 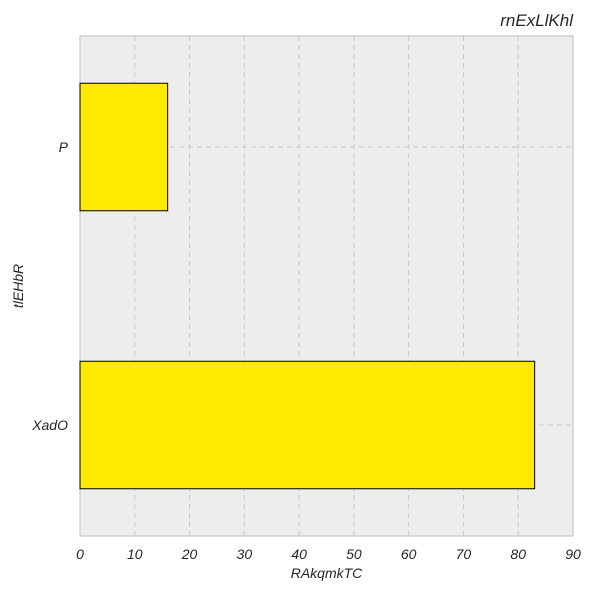 I want to click on x-tick-label: 60, so click(x=409, y=554).